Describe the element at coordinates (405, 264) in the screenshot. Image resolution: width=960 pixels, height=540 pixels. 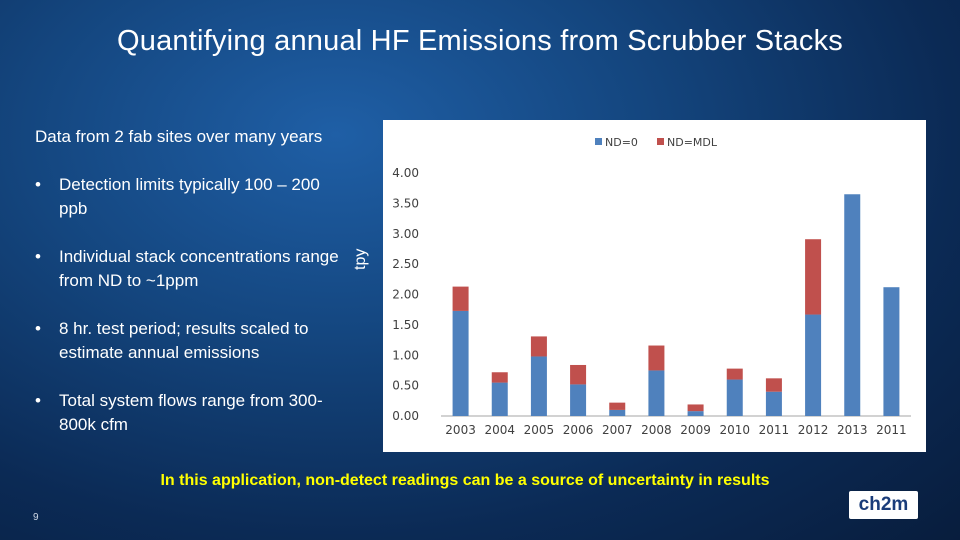
I see `y-tick-label: 2.50` at that location.